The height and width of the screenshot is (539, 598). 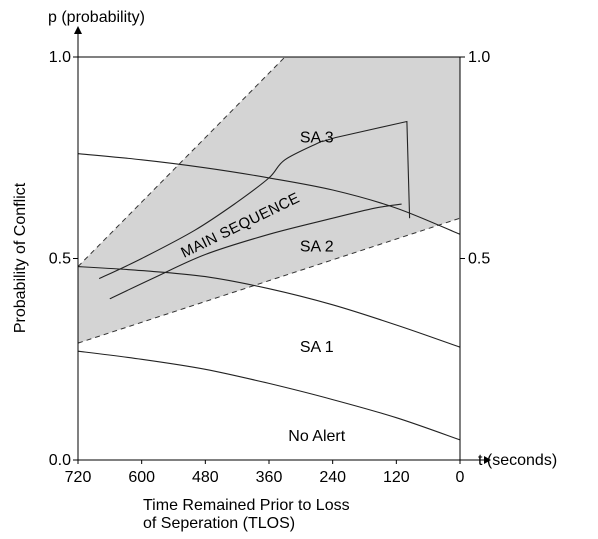 I want to click on y-tick-label-left: 0.0, so click(x=60, y=460).